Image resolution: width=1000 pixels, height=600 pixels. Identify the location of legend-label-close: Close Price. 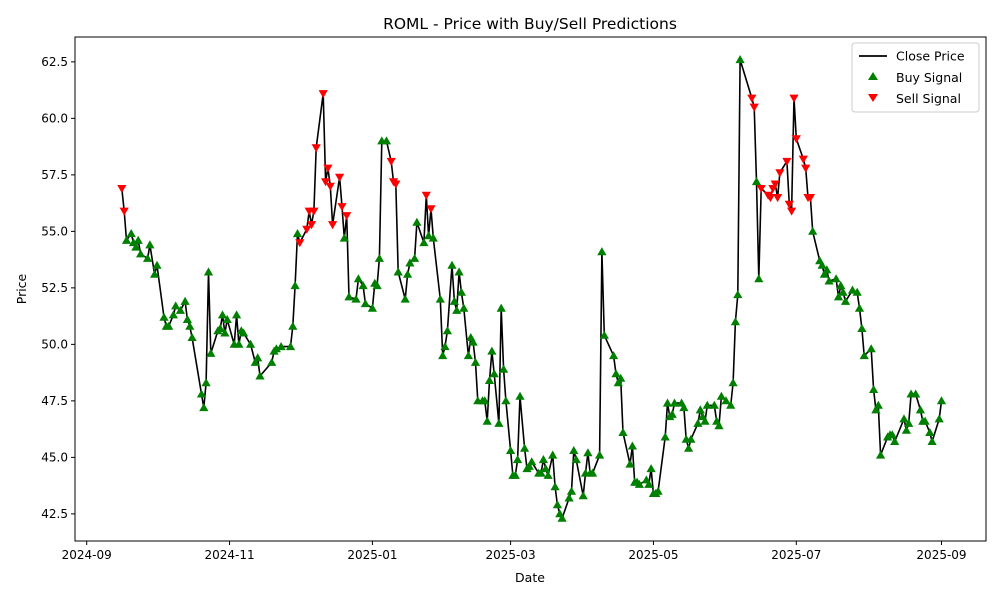
(930, 56).